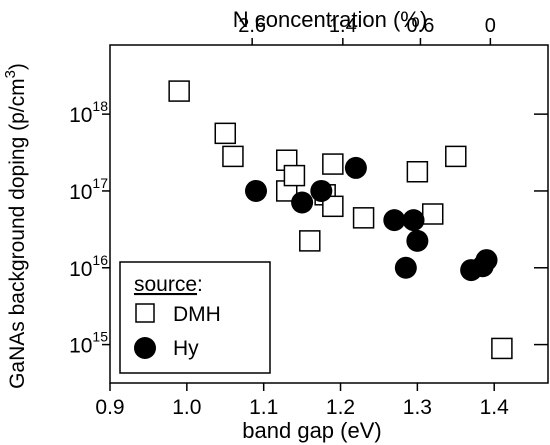 This screenshot has width=550, height=445. I want to click on legend-circle-marker, so click(145, 348).